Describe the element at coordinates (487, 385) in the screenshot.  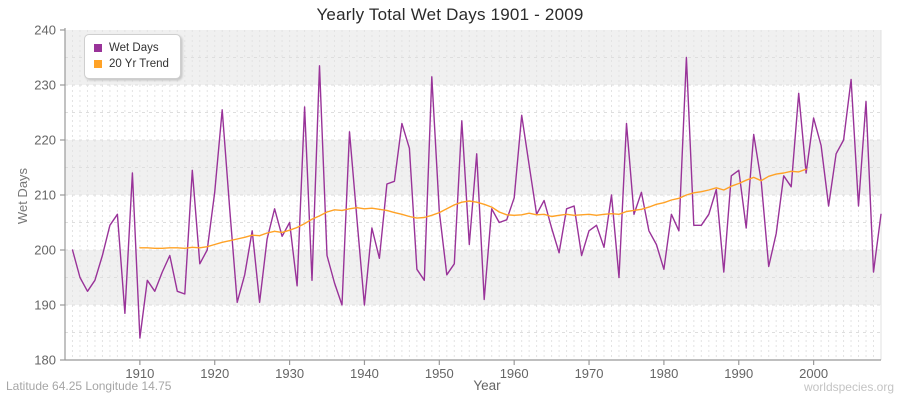
I see `x-axis-title: Year` at that location.